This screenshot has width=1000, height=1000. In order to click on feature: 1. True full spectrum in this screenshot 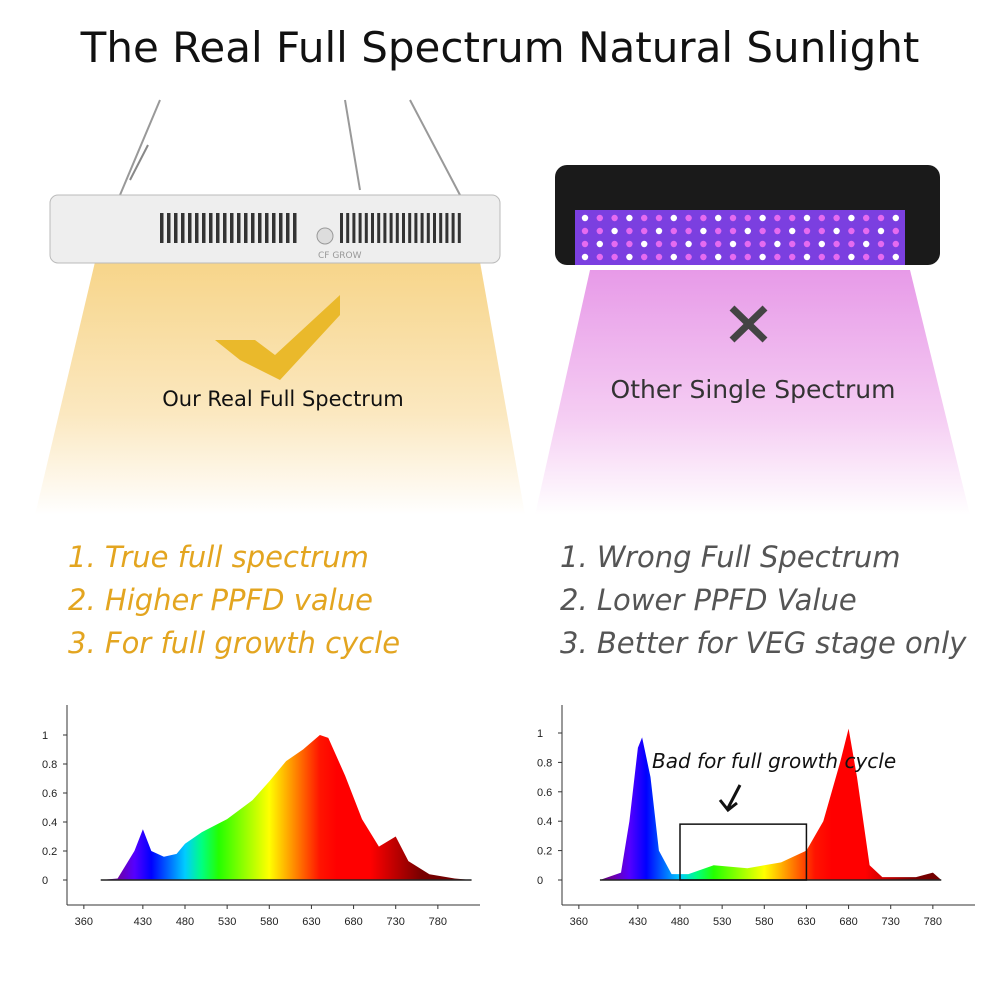, I will do `click(218, 557)`.